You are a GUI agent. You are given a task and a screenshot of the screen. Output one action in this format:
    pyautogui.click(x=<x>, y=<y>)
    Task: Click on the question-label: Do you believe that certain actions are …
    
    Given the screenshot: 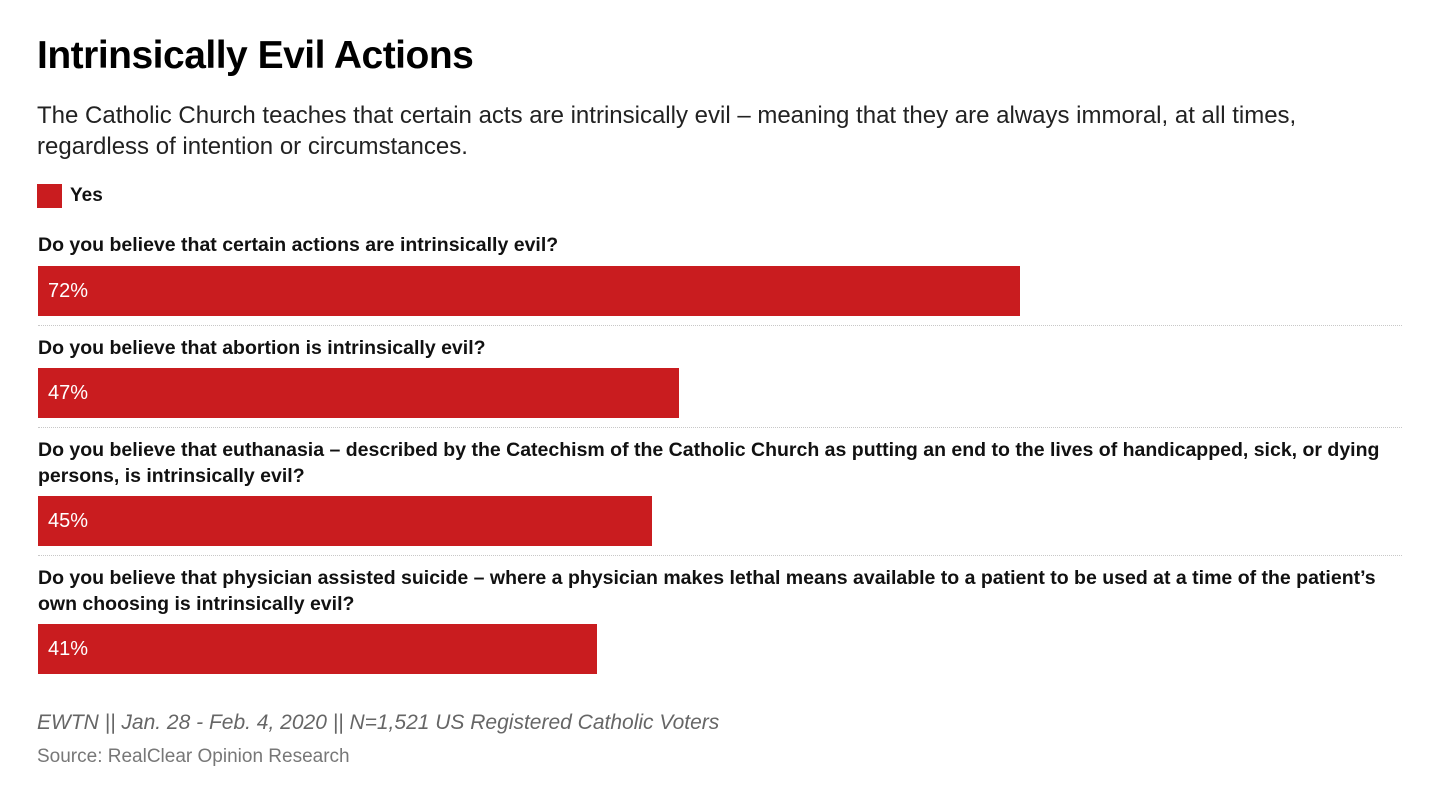 What is the action you would take?
    pyautogui.click(x=298, y=245)
    